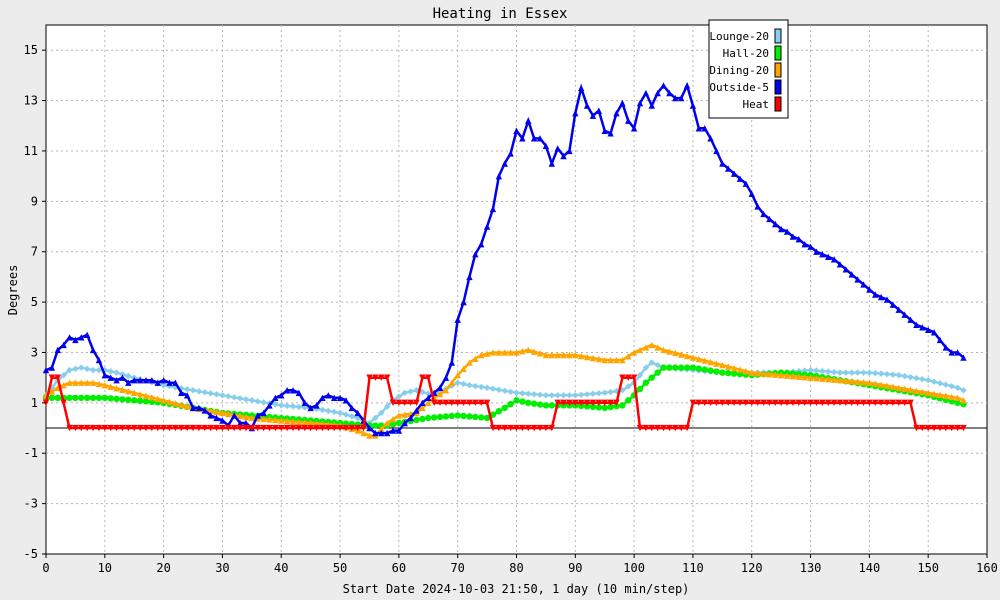  I want to click on x-tick-label: 140, so click(870, 568).